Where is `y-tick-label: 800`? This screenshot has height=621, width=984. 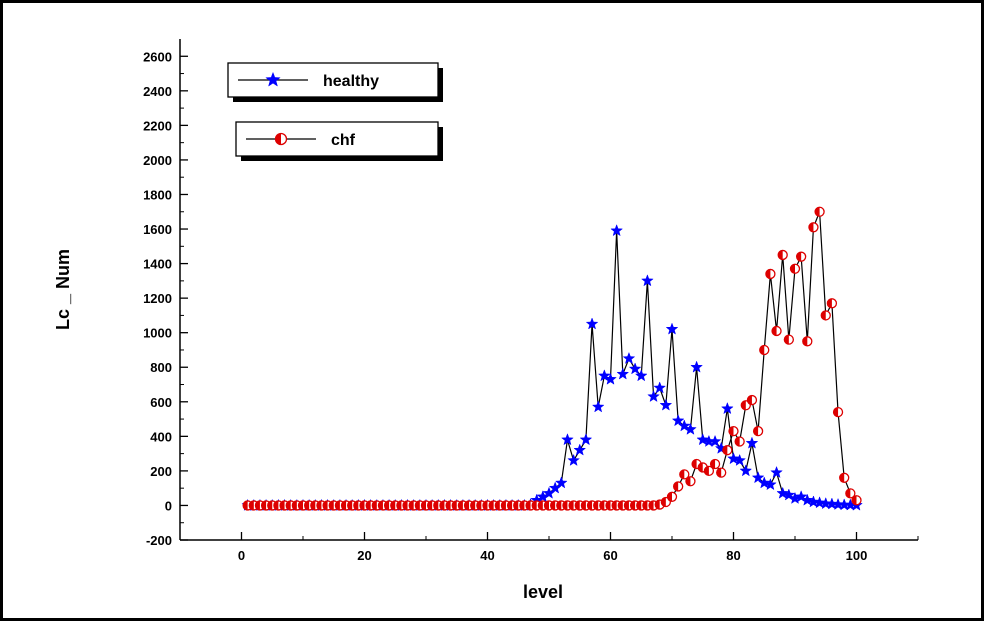 y-tick-label: 800 is located at coordinates (161, 367).